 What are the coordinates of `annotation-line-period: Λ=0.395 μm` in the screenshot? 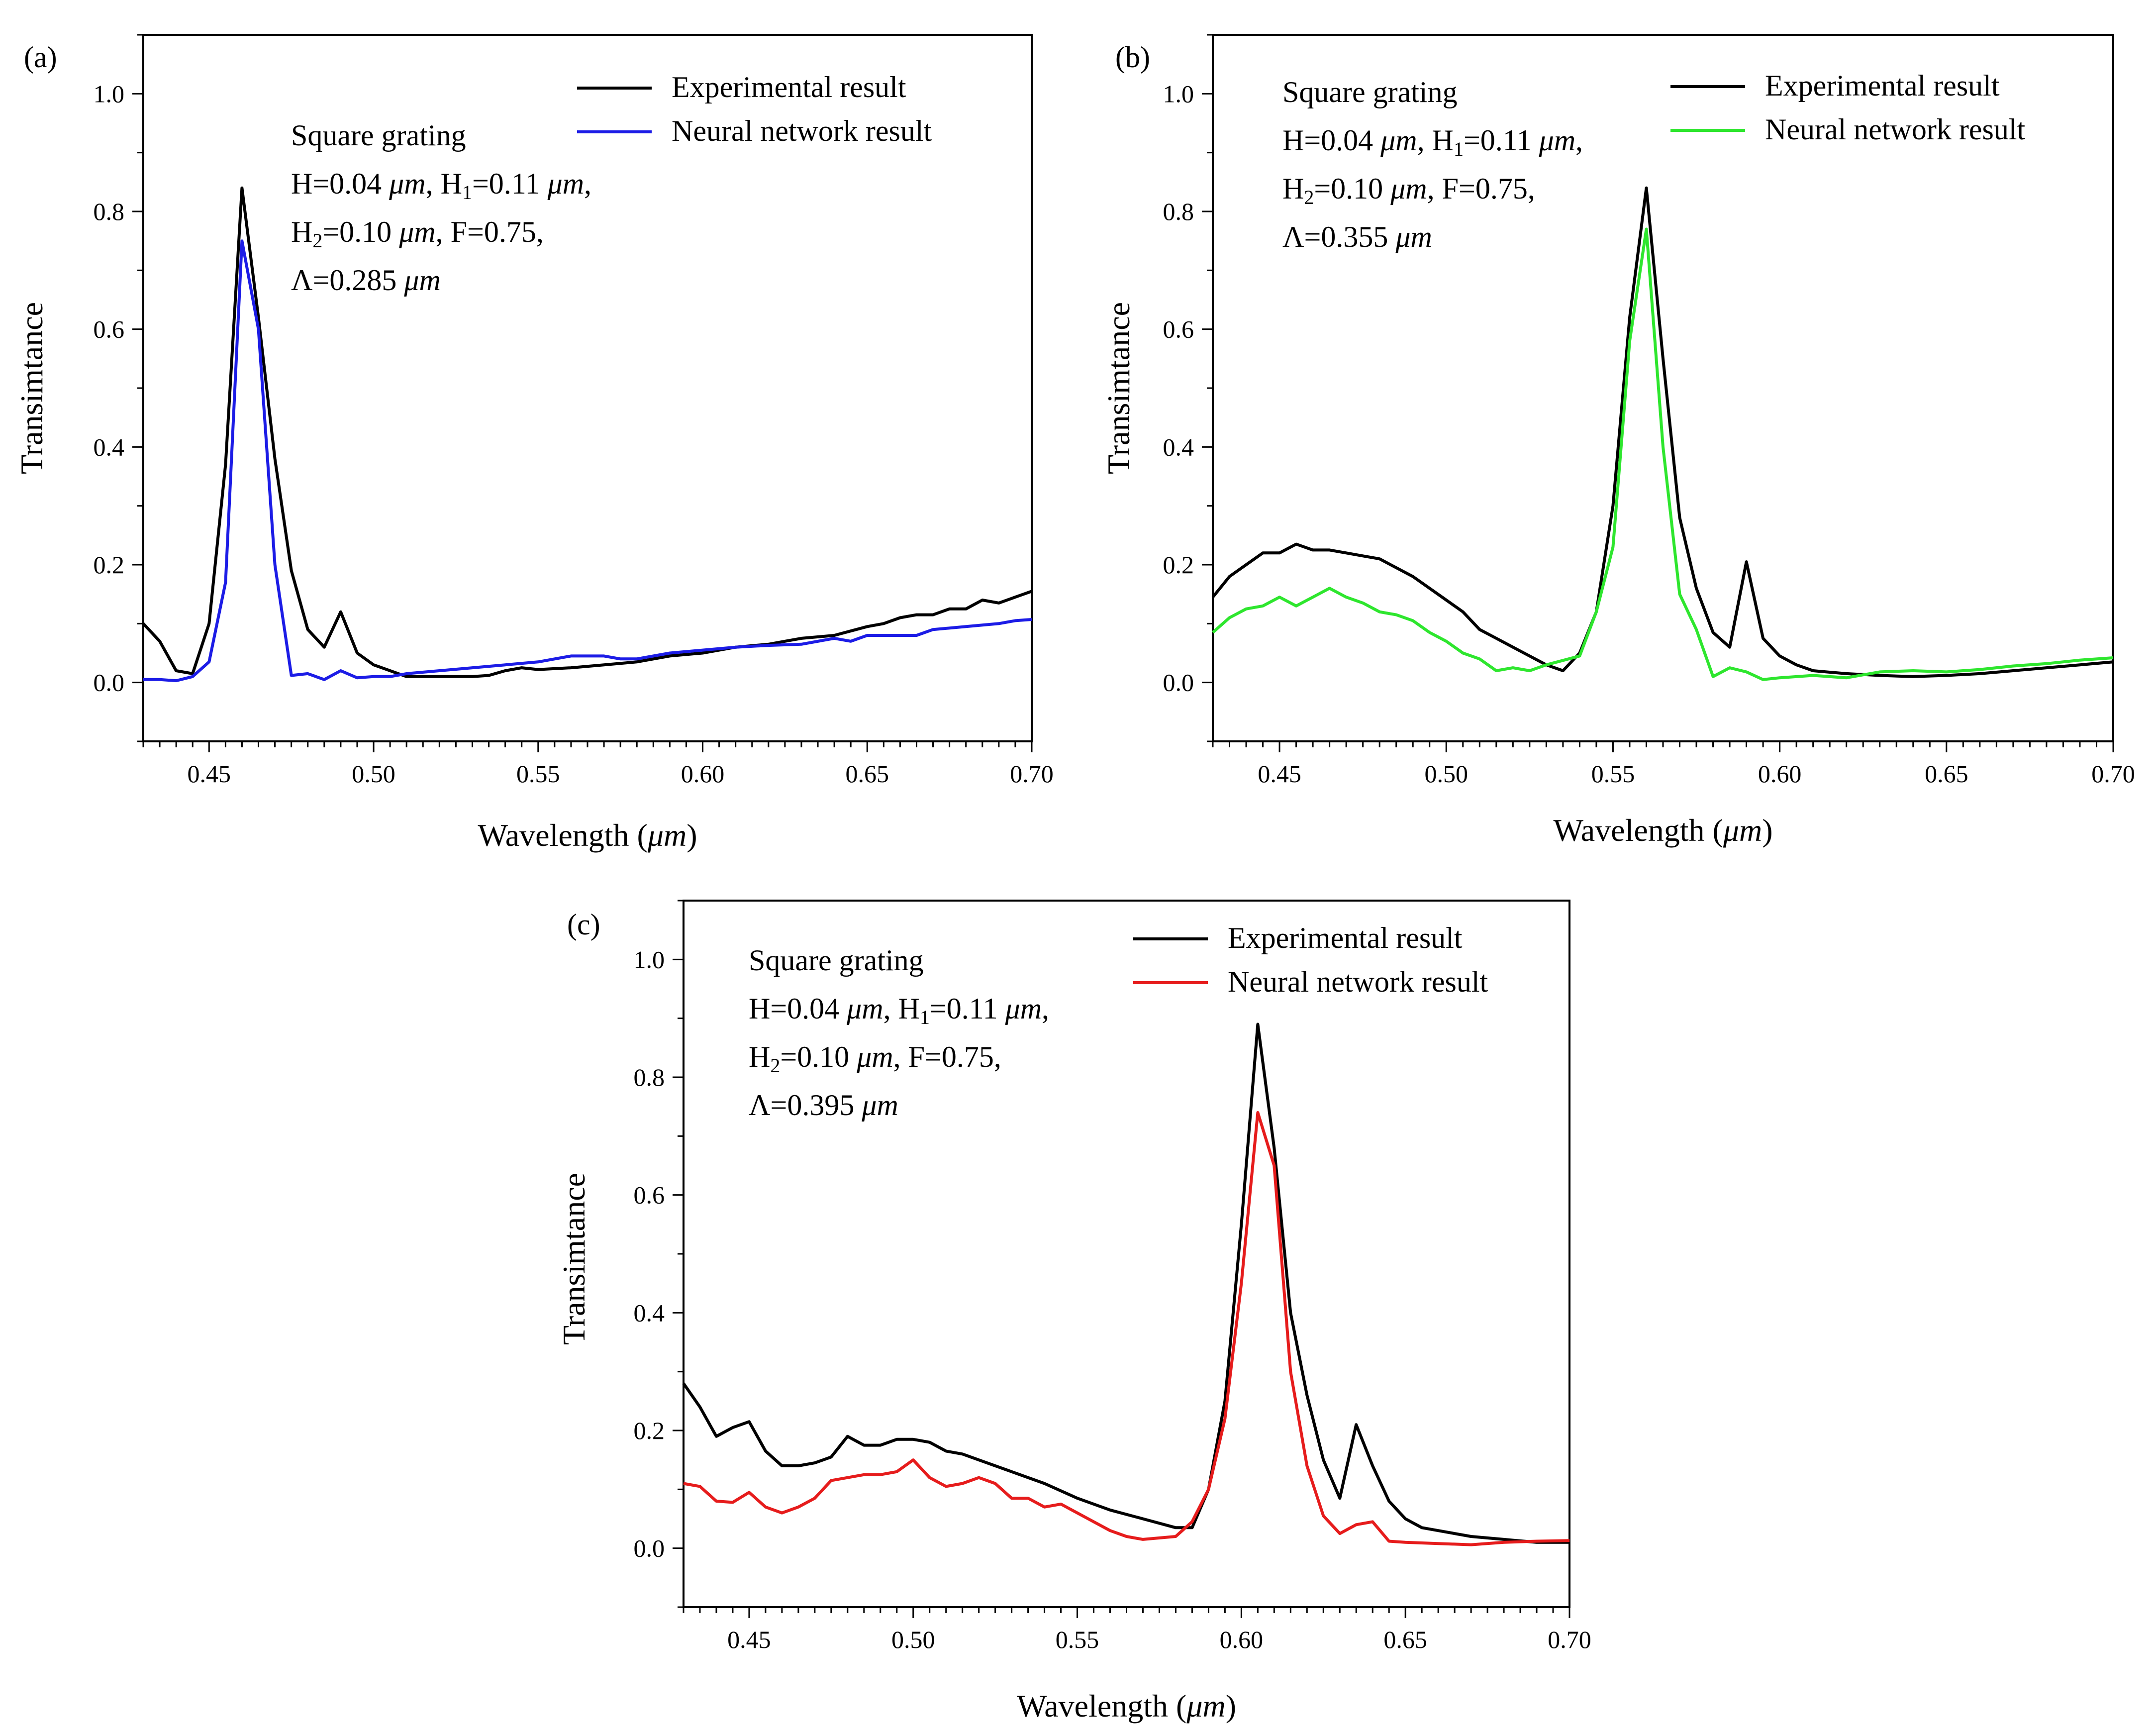 It's located at (823, 1105).